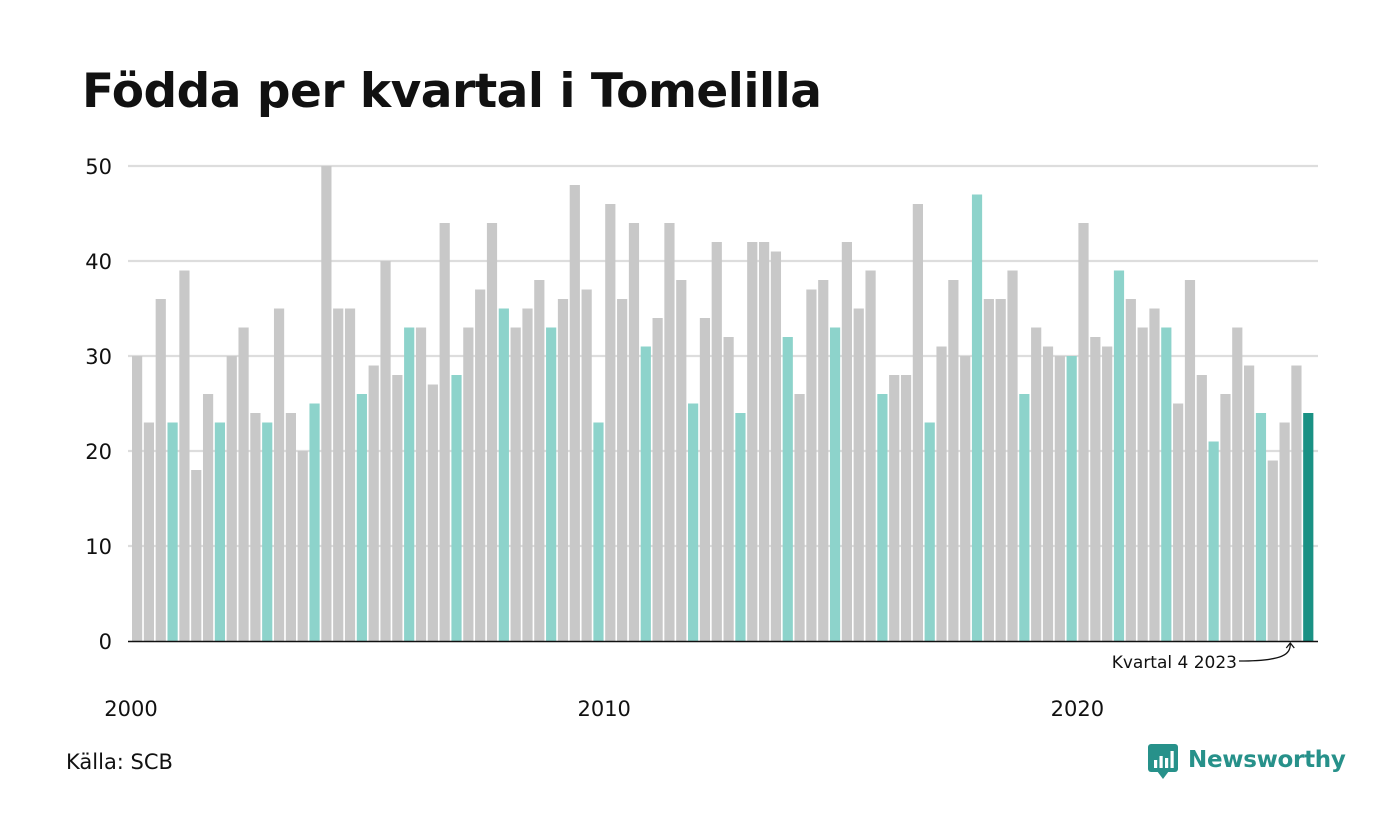 The image size is (1400, 840). Describe the element at coordinates (1267, 760) in the screenshot. I see `brand-name: Newsworthy` at that location.